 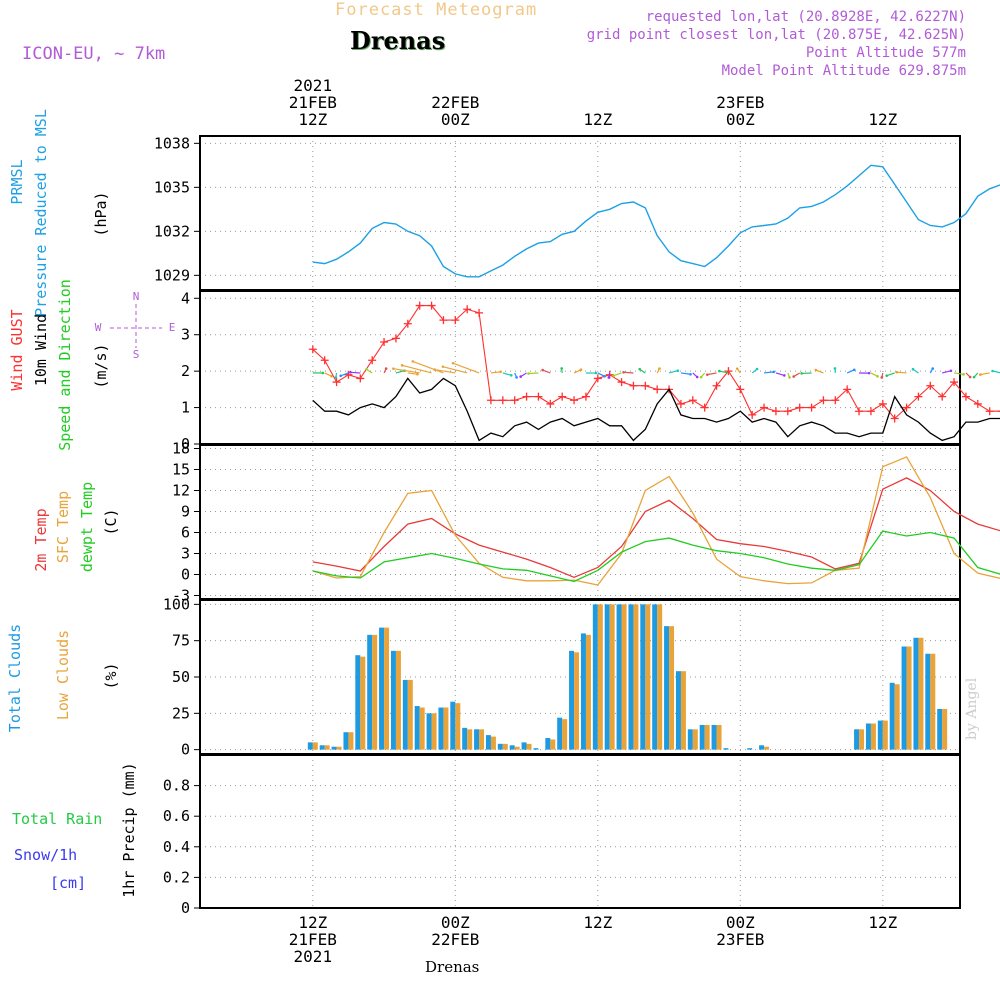 I want to click on top-date-label: 22FEB 00Z, so click(x=455, y=111).